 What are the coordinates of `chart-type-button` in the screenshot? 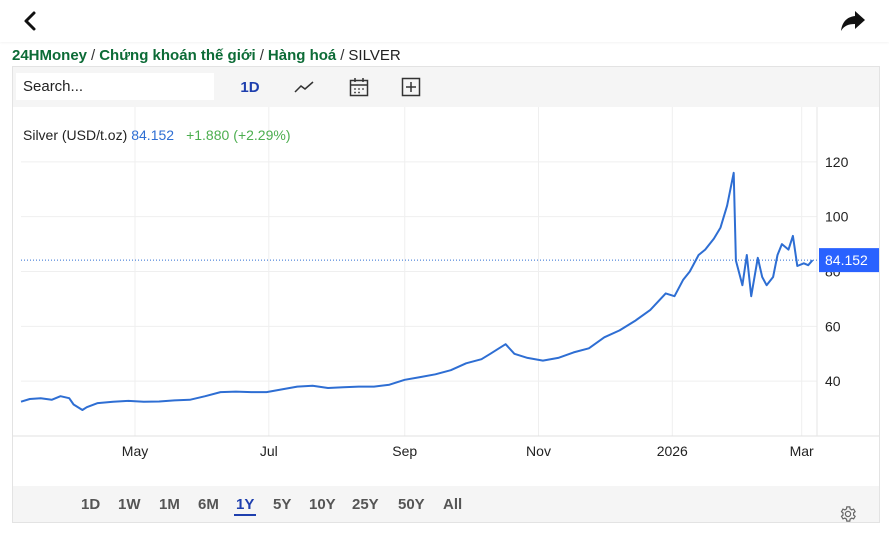 It's located at (304, 87).